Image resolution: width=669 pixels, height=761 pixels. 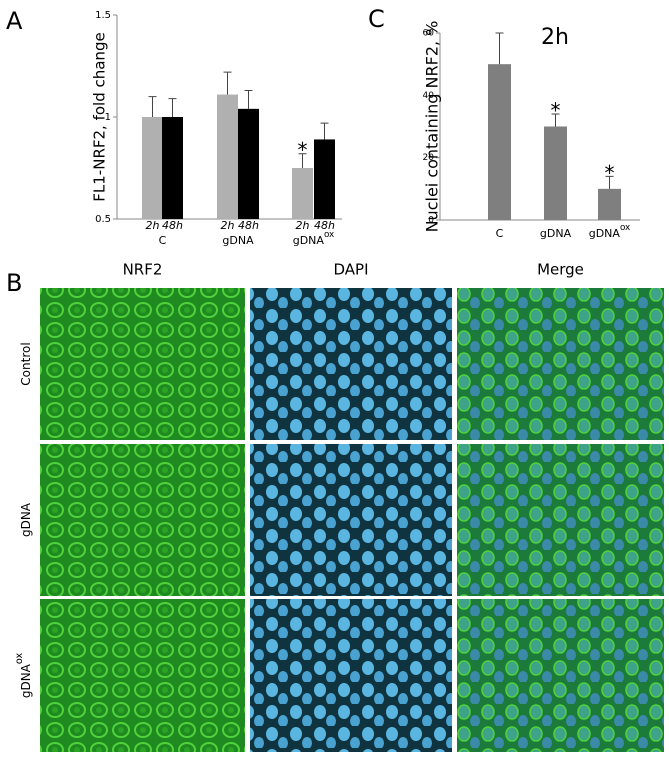 I want to click on row-label: gDNA, so click(x=26, y=519).